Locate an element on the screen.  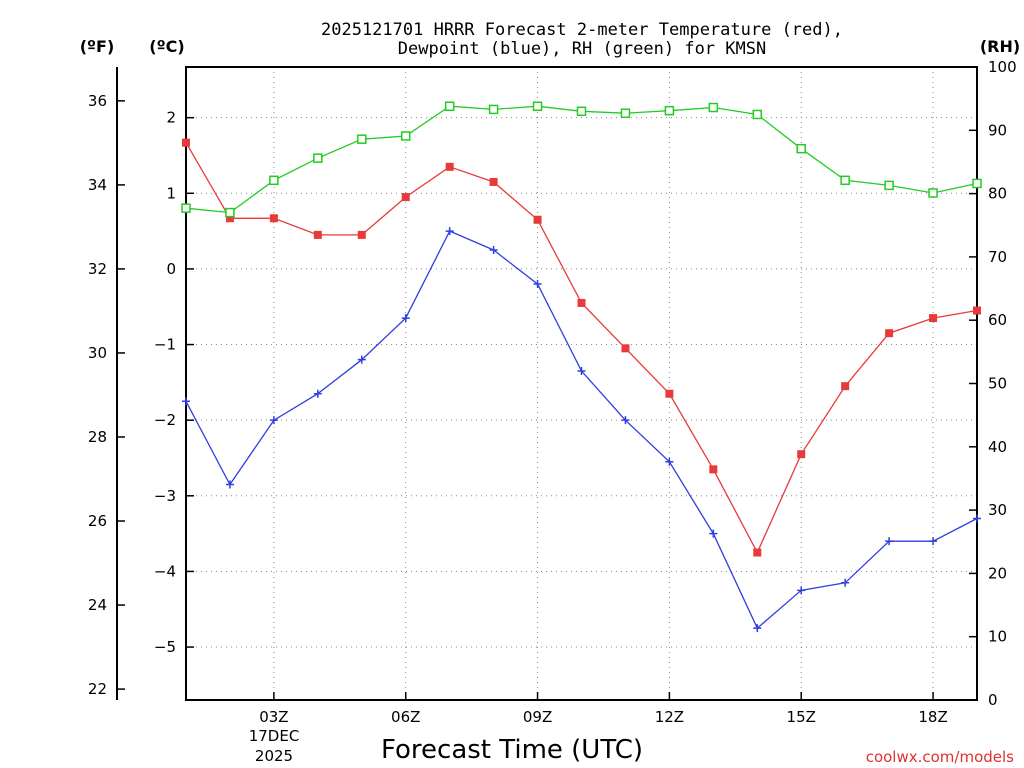
celsius-tick-label: 0 is located at coordinates (171, 269).